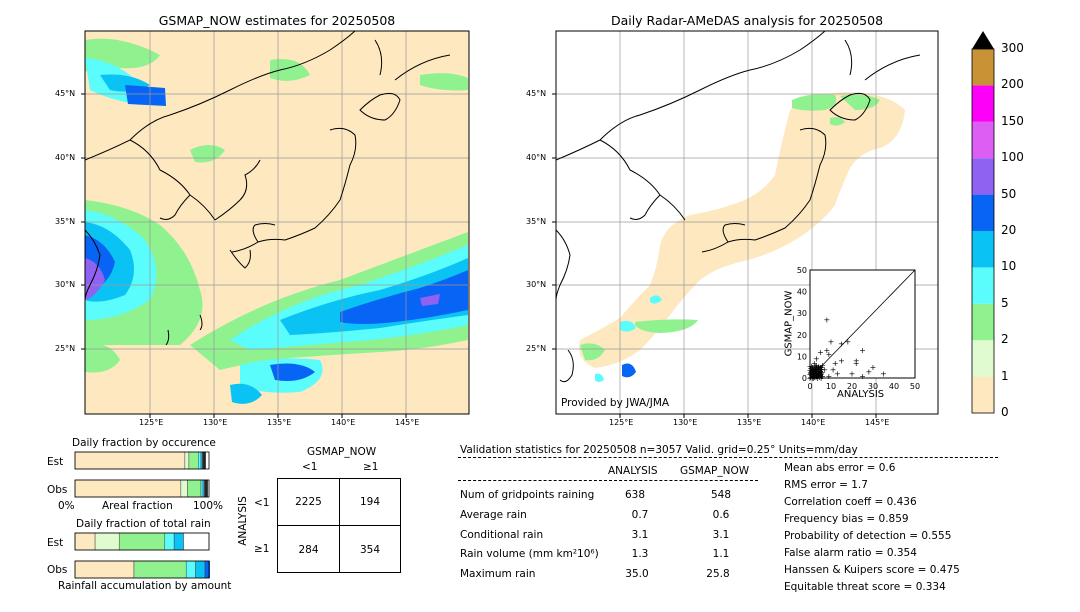 This screenshot has height=612, width=1080. What do you see at coordinates (804, 378) in the screenshot?
I see `scatter-y-tick: 0` at bounding box center [804, 378].